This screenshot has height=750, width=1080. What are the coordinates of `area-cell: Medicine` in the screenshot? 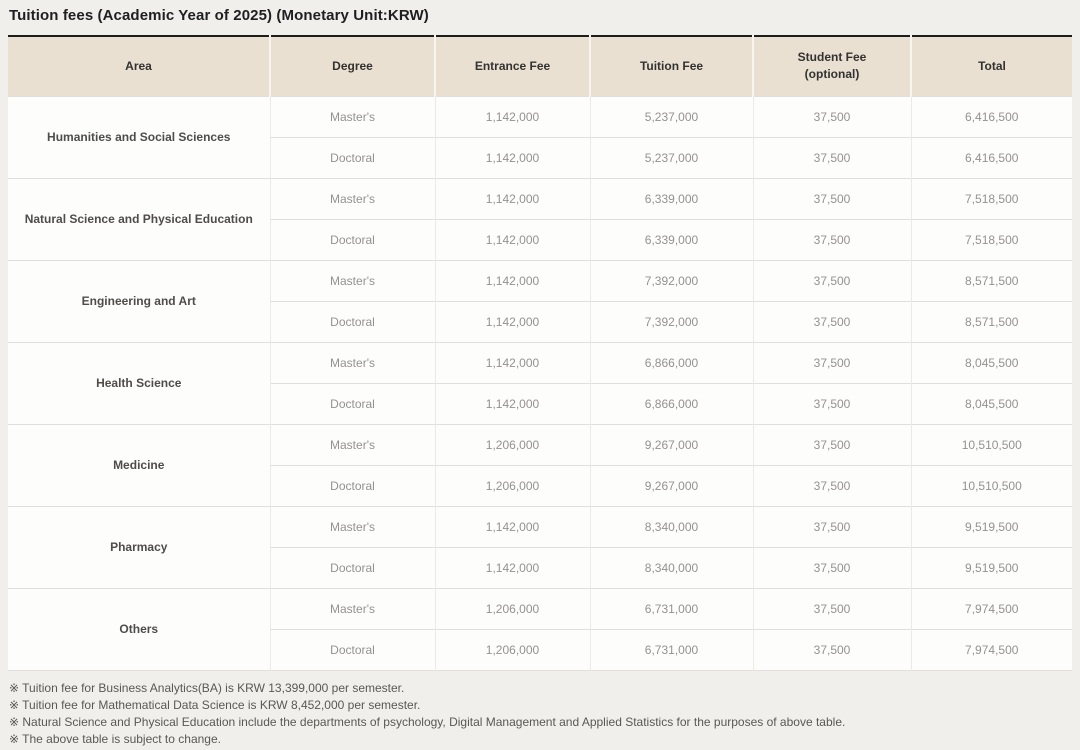 It's located at (139, 464).